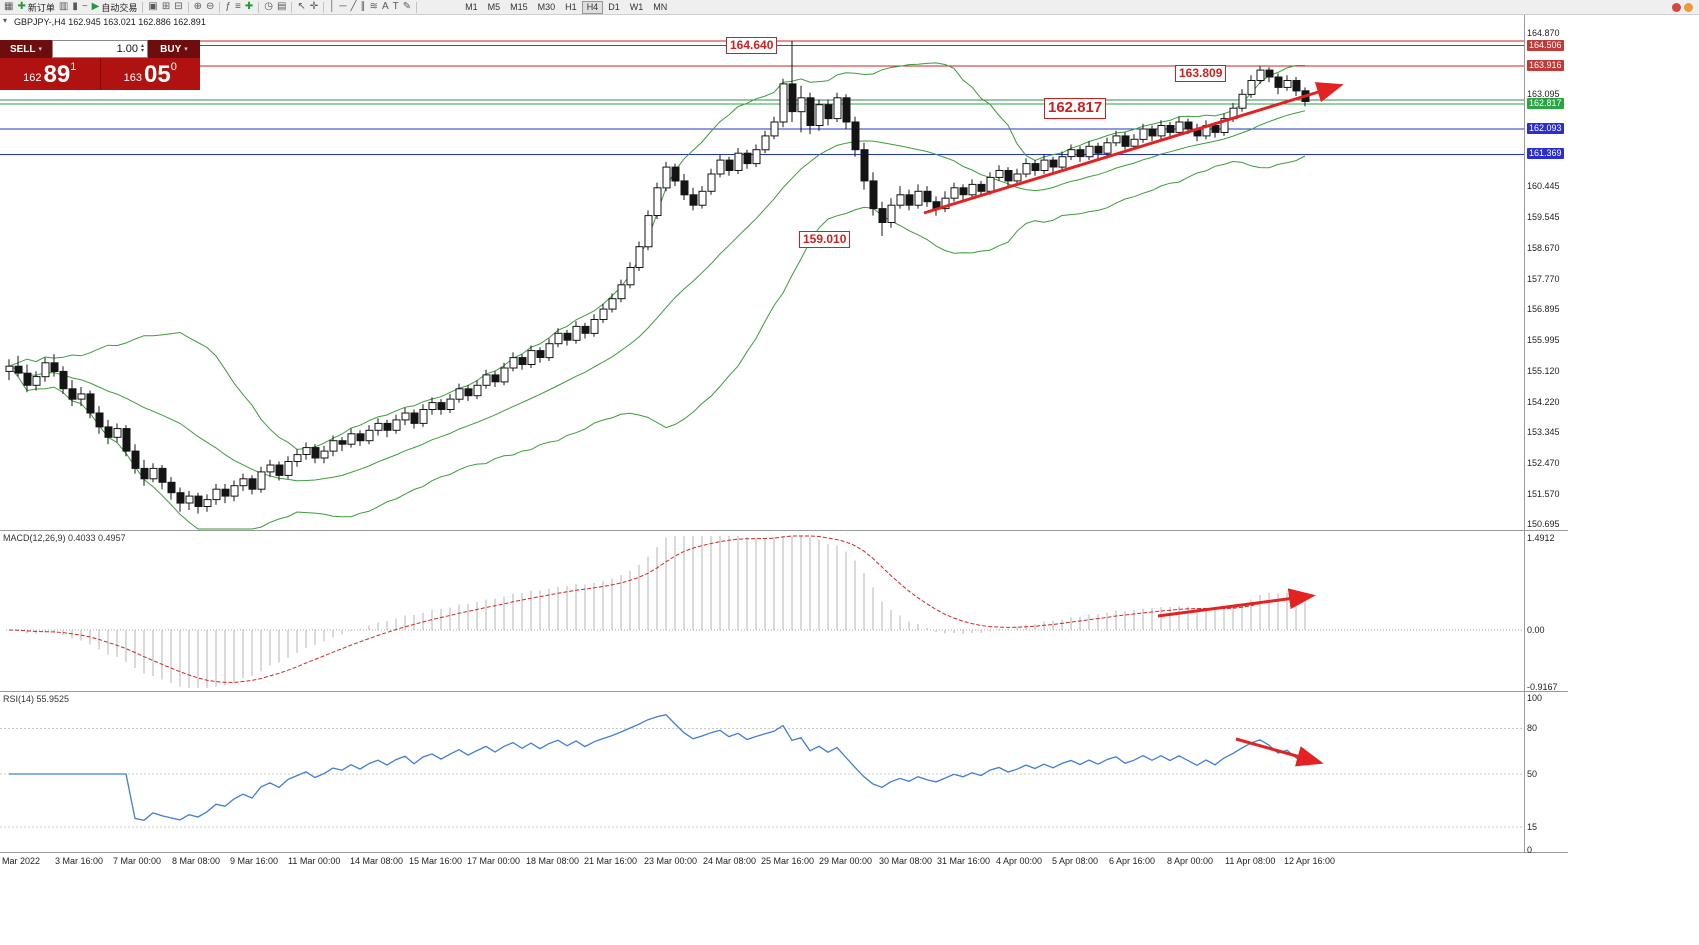 This screenshot has height=945, width=1699. Describe the element at coordinates (1201, 73) in the screenshot. I see `price-annotation: 163.809` at that location.